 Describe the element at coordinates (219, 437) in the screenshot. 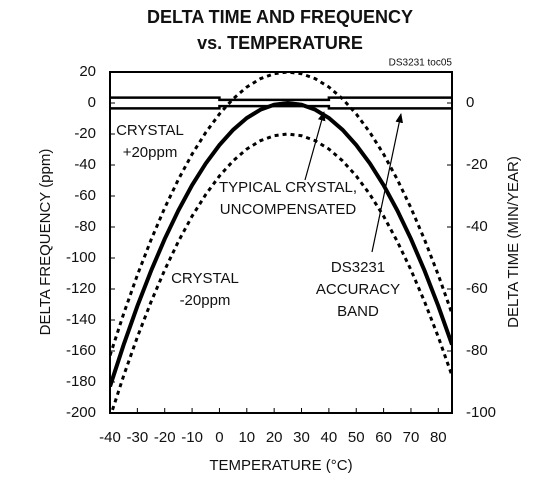

I see `x-tick-label: 0` at that location.